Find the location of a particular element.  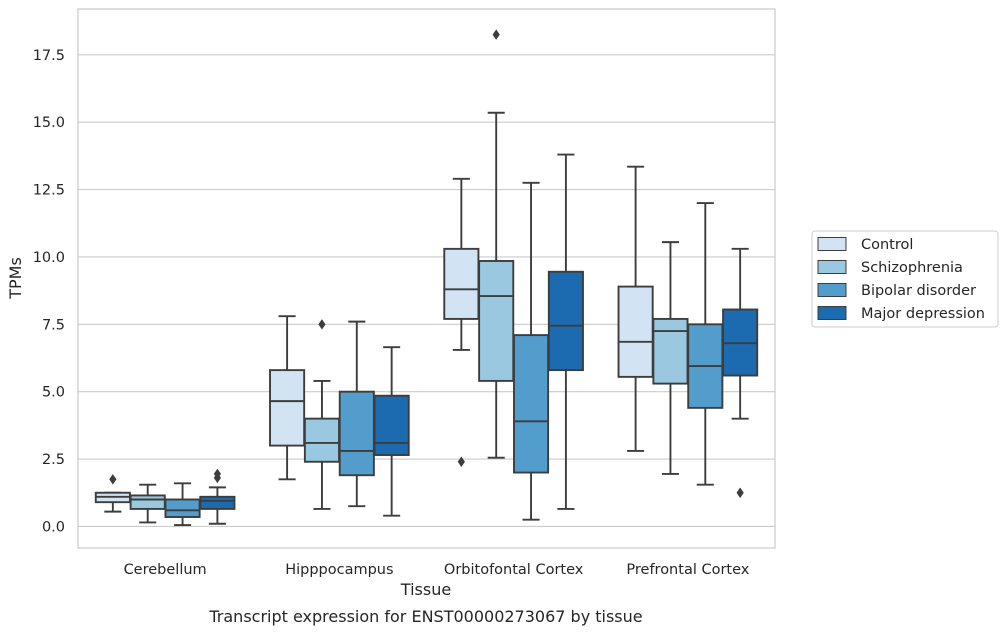

x-tick-label: Cerebellum is located at coordinates (165, 570).